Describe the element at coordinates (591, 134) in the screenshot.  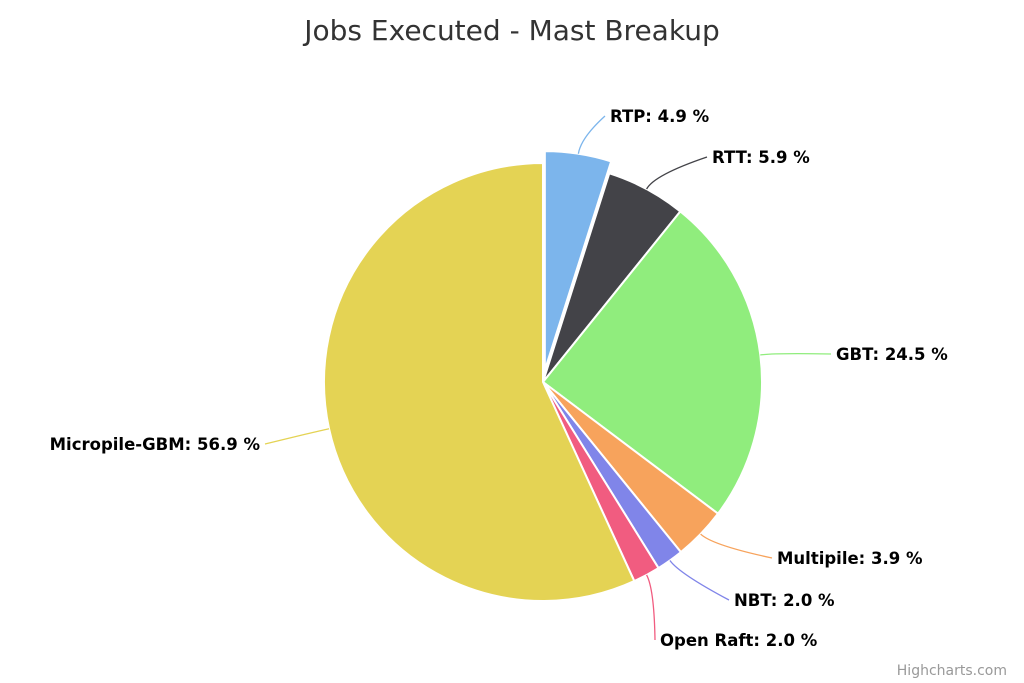
I see `connector-rtp` at that location.